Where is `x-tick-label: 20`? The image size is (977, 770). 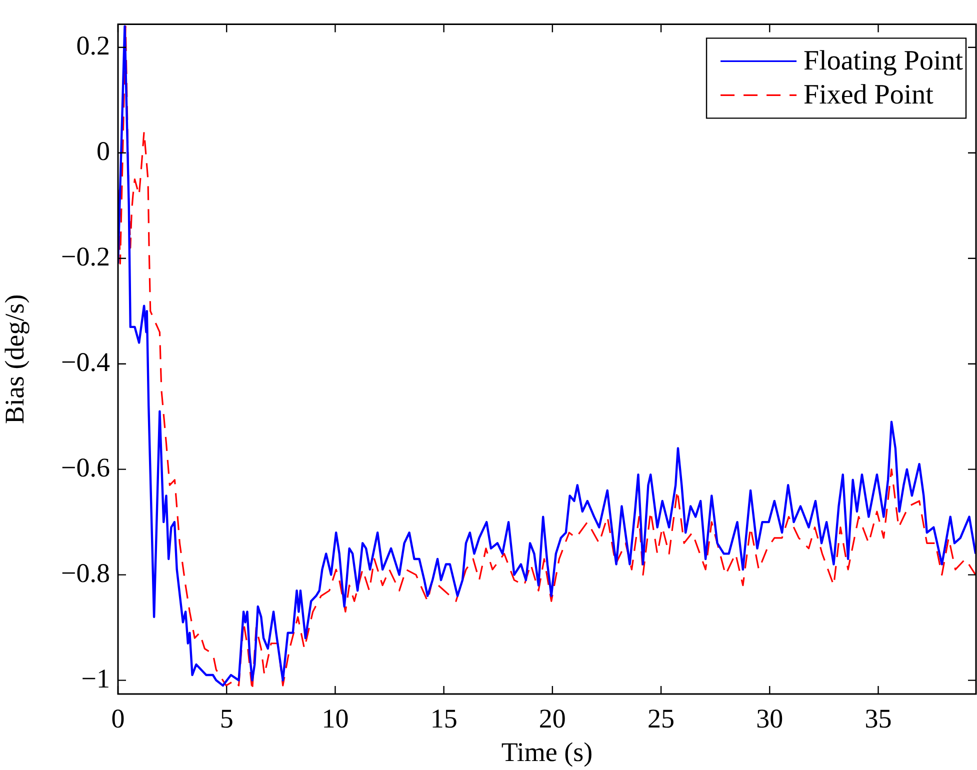
x-tick-label: 20 is located at coordinates (552, 718).